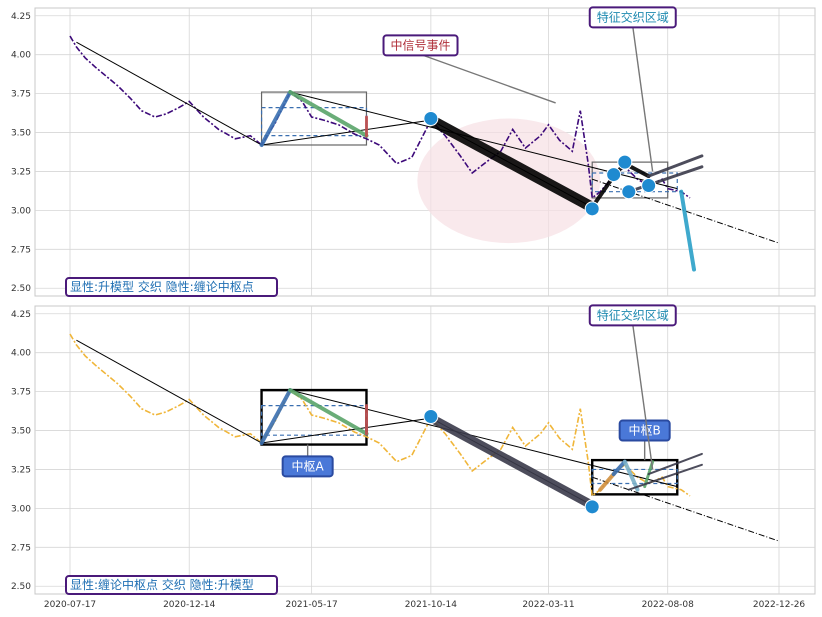 This screenshot has height=617, width=822. I want to click on annotation-label: 中枢A, so click(307, 466).